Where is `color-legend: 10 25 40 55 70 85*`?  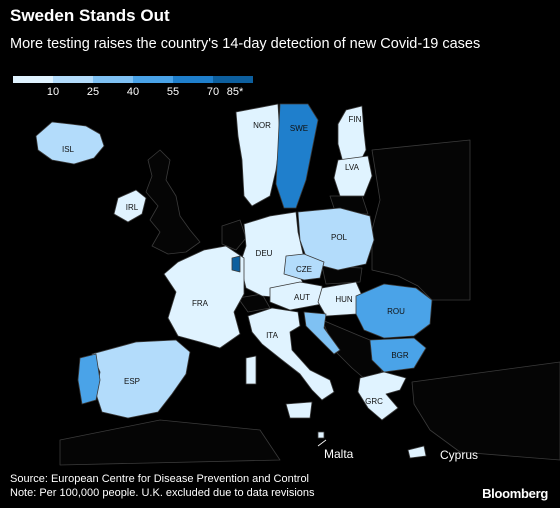
color-legend: 10 25 40 55 70 85* is located at coordinates (143, 87).